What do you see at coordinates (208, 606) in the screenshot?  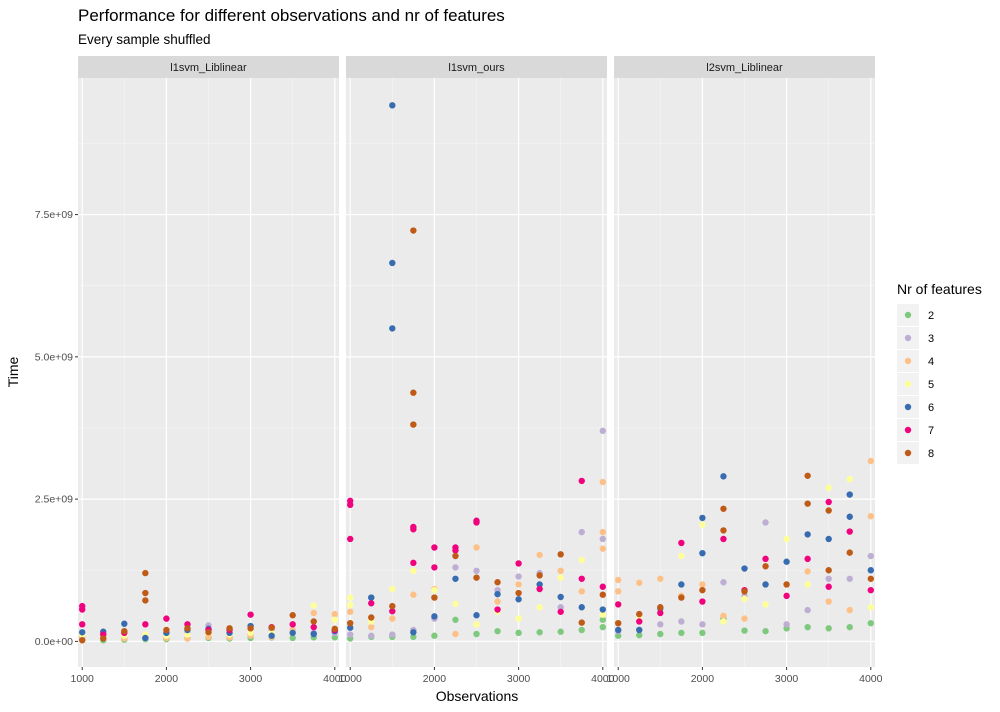 I see `points-l1svm_Liblinear` at bounding box center [208, 606].